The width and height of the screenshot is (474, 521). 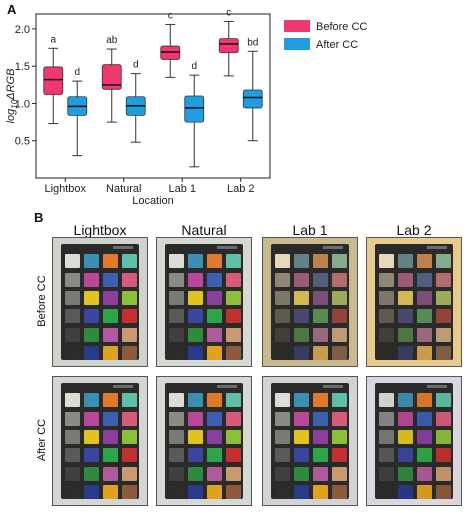 I want to click on column-header: Lightbox, so click(x=100, y=230).